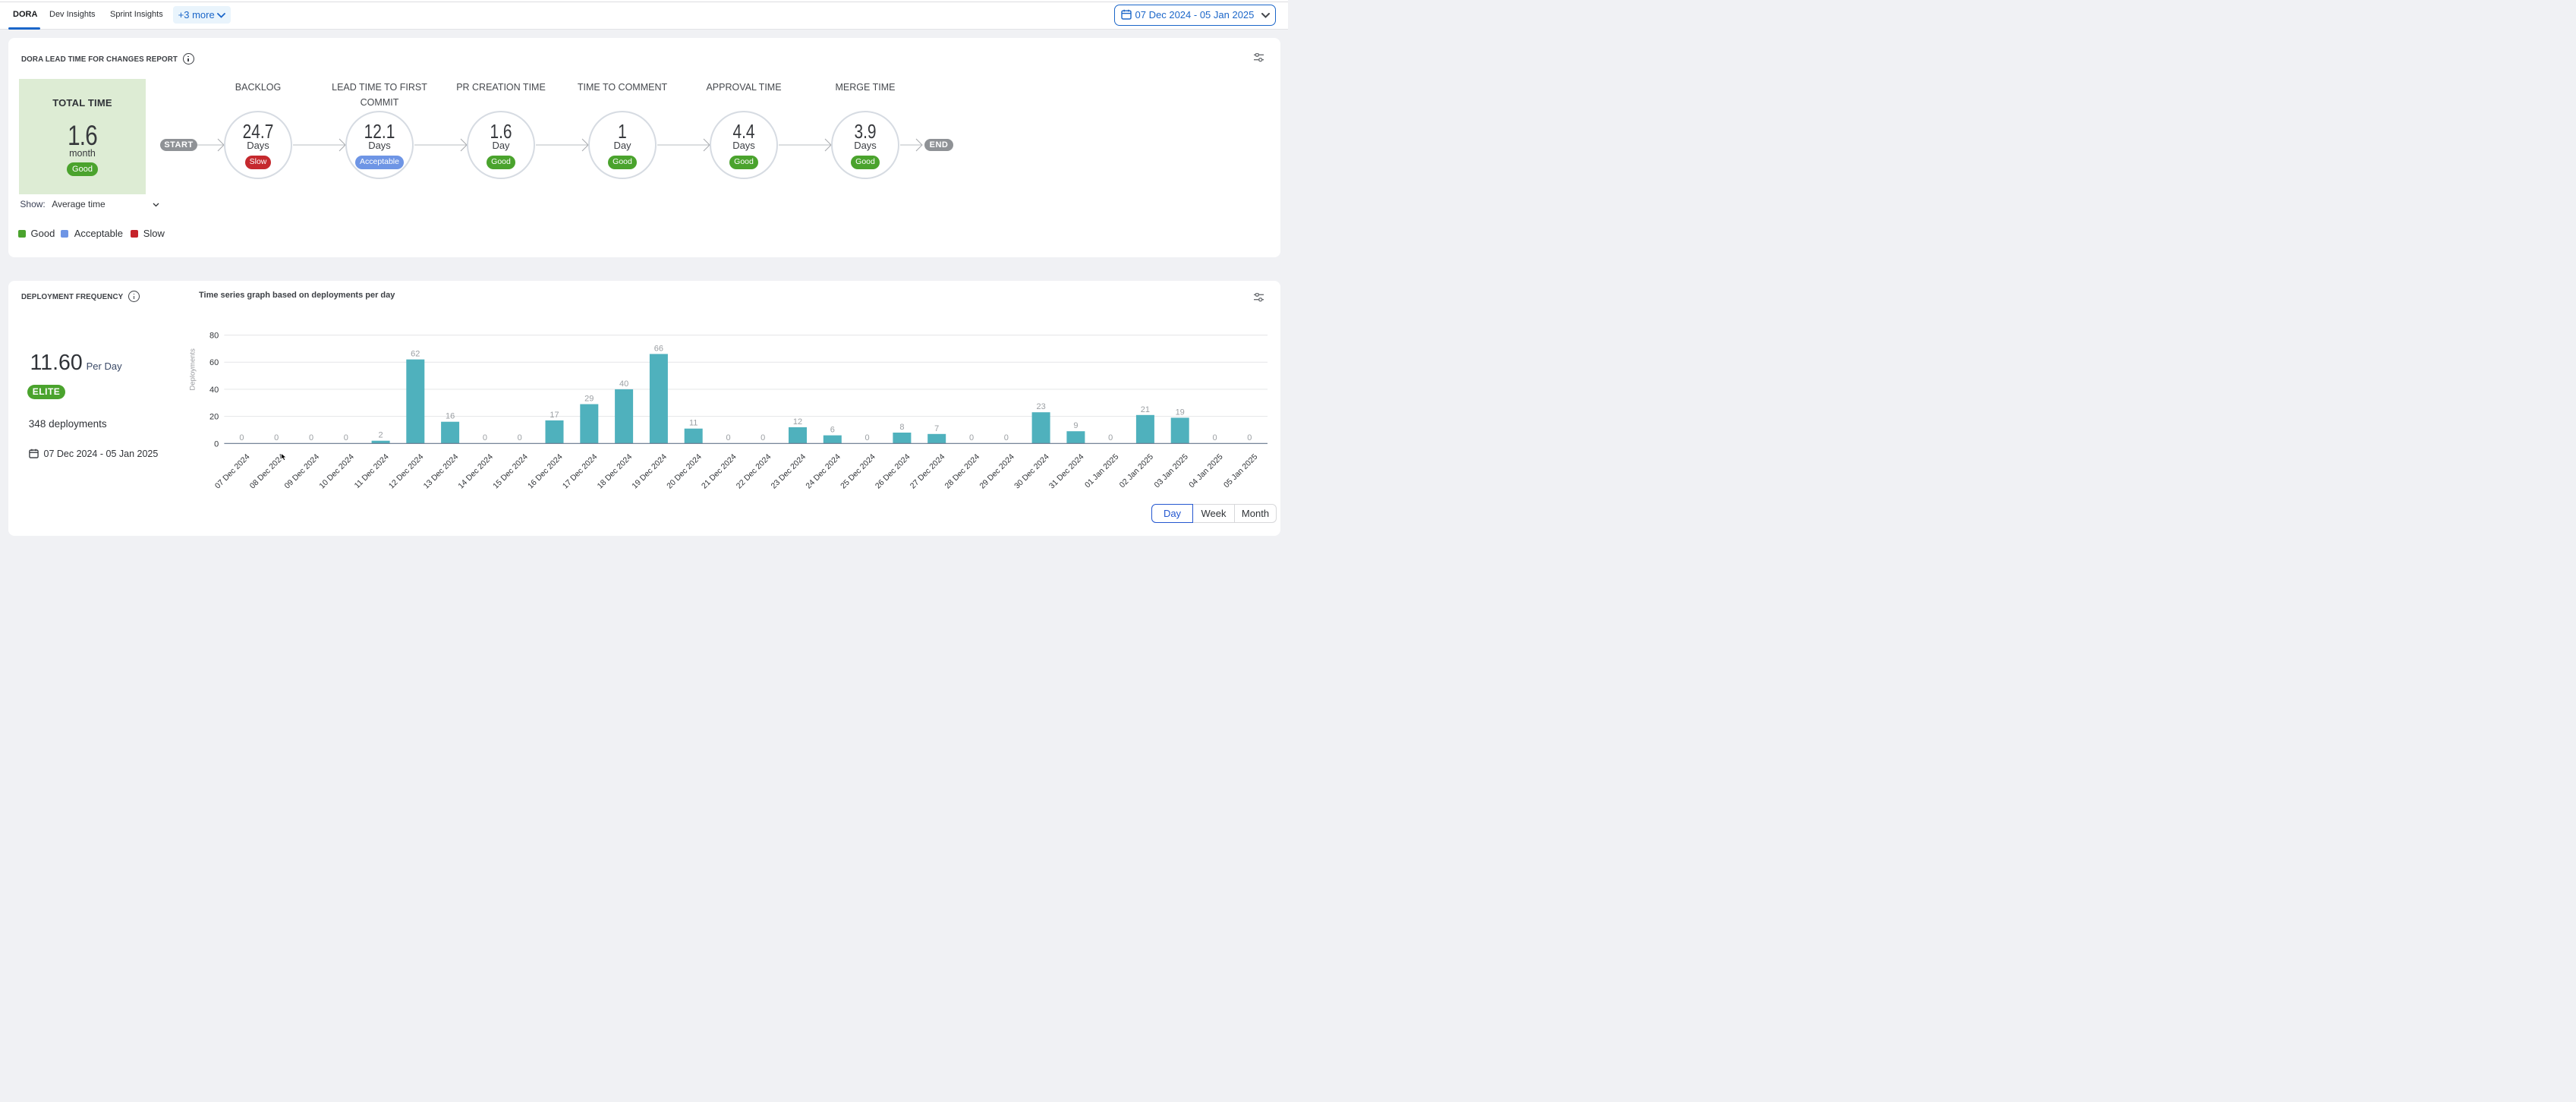 This screenshot has width=2576, height=1102. Describe the element at coordinates (858, 471) in the screenshot. I see `svg-text: 25 Dec 2024` at that location.